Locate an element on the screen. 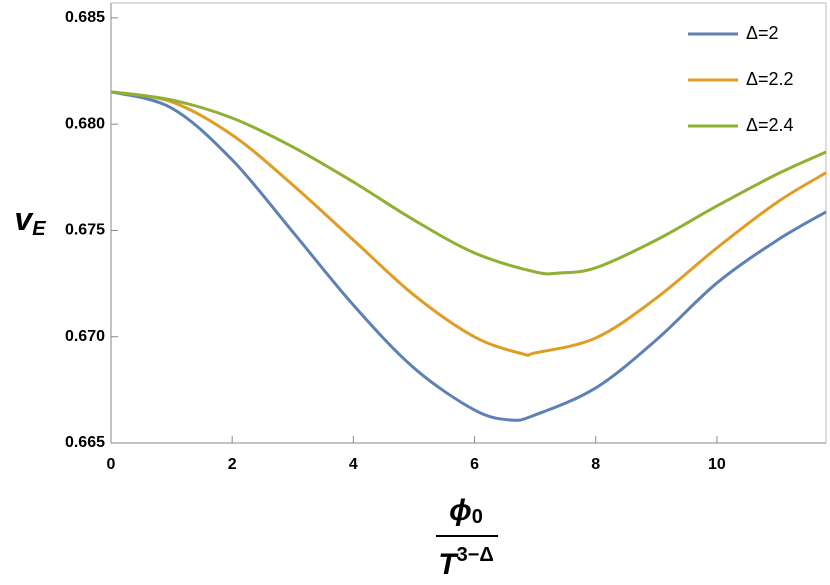 This screenshot has width=830, height=585. x-label-num-sub: 0 is located at coordinates (477, 517).